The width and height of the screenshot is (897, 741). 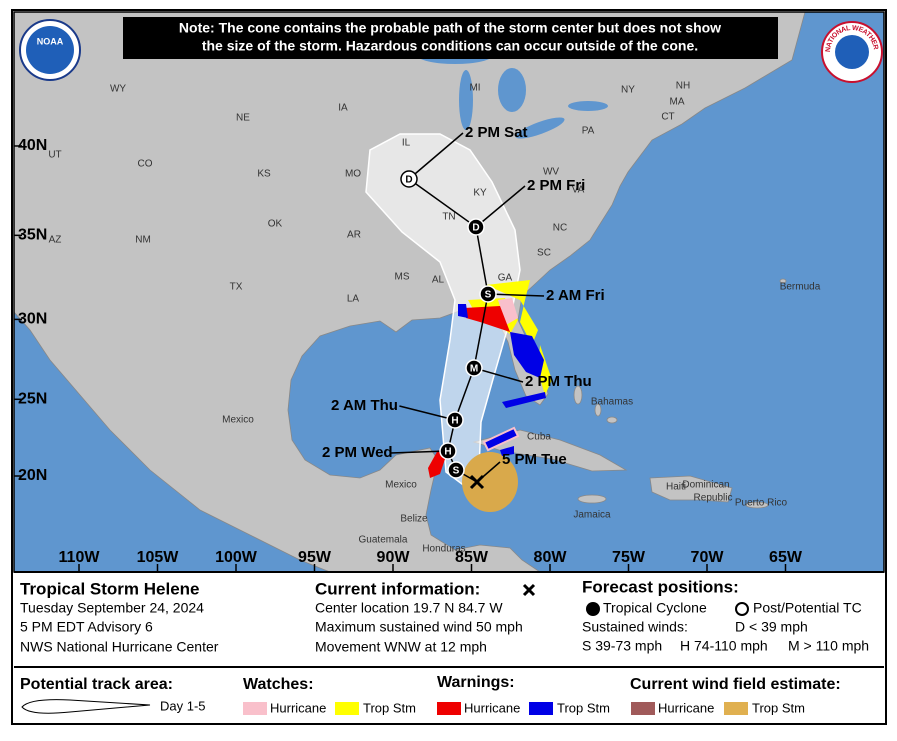 What do you see at coordinates (448, 217) in the screenshot?
I see `place-label: TN` at bounding box center [448, 217].